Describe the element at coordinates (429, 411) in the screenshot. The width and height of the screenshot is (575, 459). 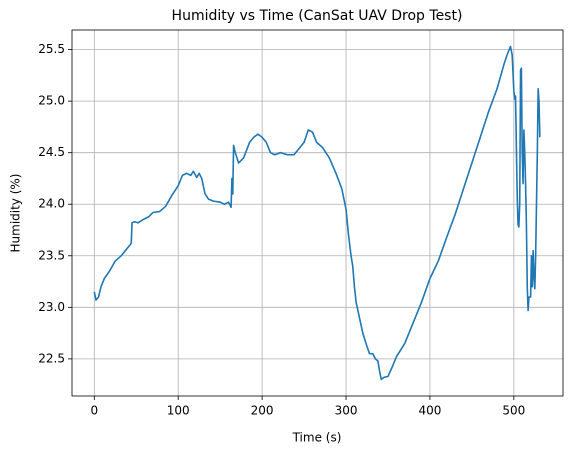
I see `x-tick-label: 400` at that location.